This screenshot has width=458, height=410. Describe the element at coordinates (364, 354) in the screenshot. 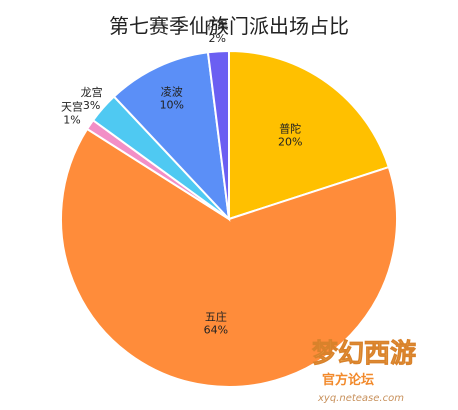

I see `watermark-main: 梦幻西游` at that location.